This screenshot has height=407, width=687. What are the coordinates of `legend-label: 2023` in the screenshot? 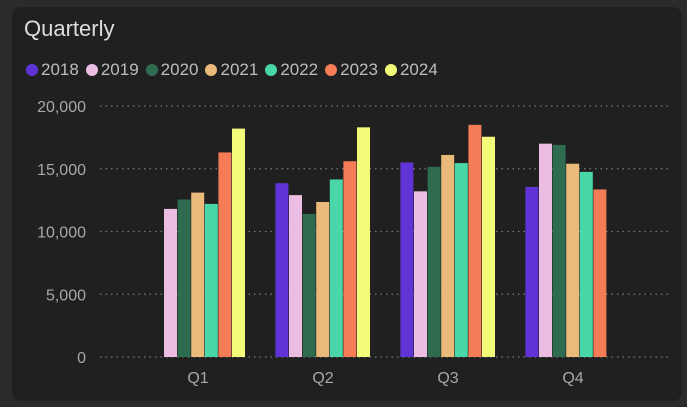 It's located at (359, 69).